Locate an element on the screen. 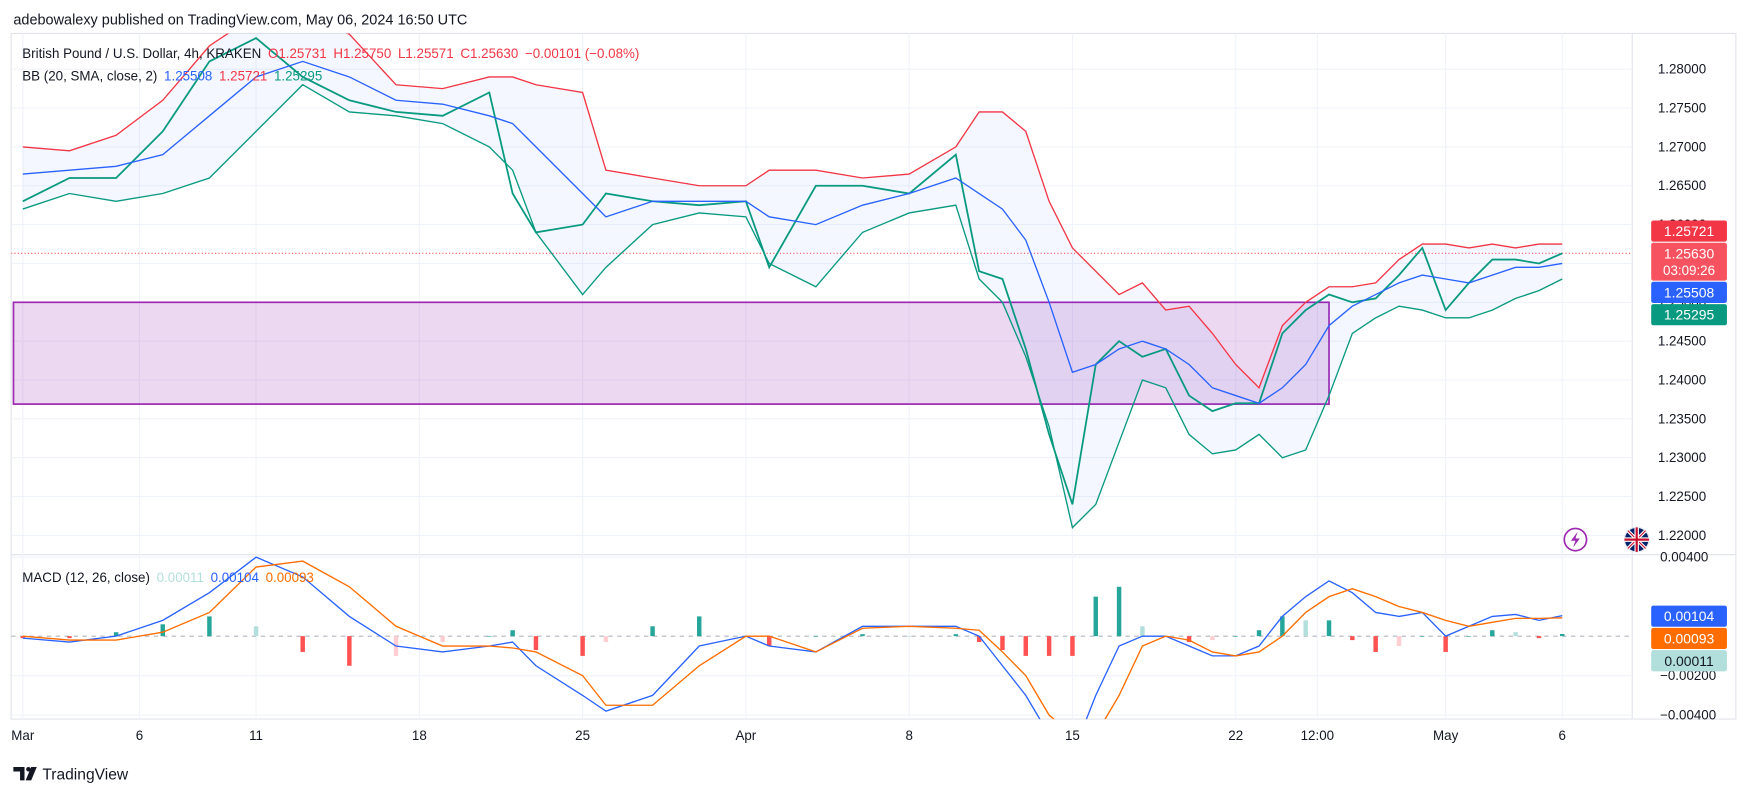 This screenshot has width=1747, height=796. macd-tag-label: 0.00093 is located at coordinates (1689, 638).